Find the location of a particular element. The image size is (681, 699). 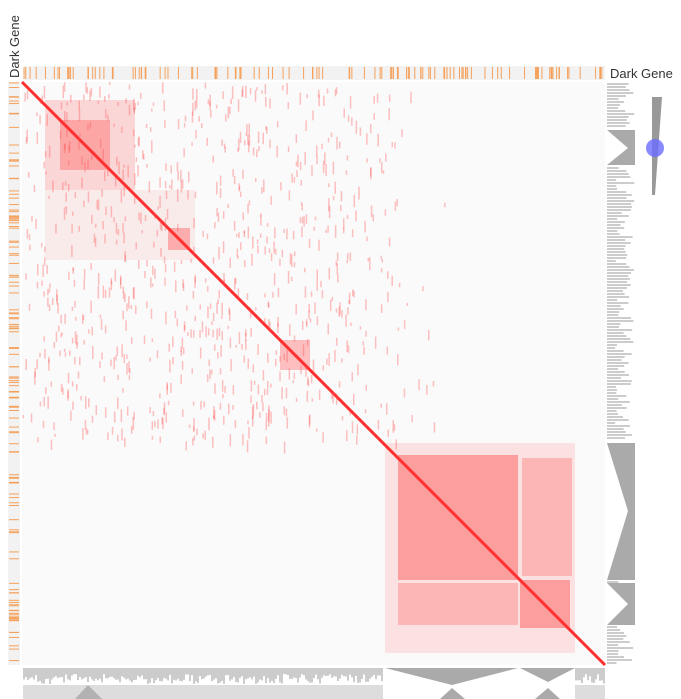

slider-handle is located at coordinates (655, 148).